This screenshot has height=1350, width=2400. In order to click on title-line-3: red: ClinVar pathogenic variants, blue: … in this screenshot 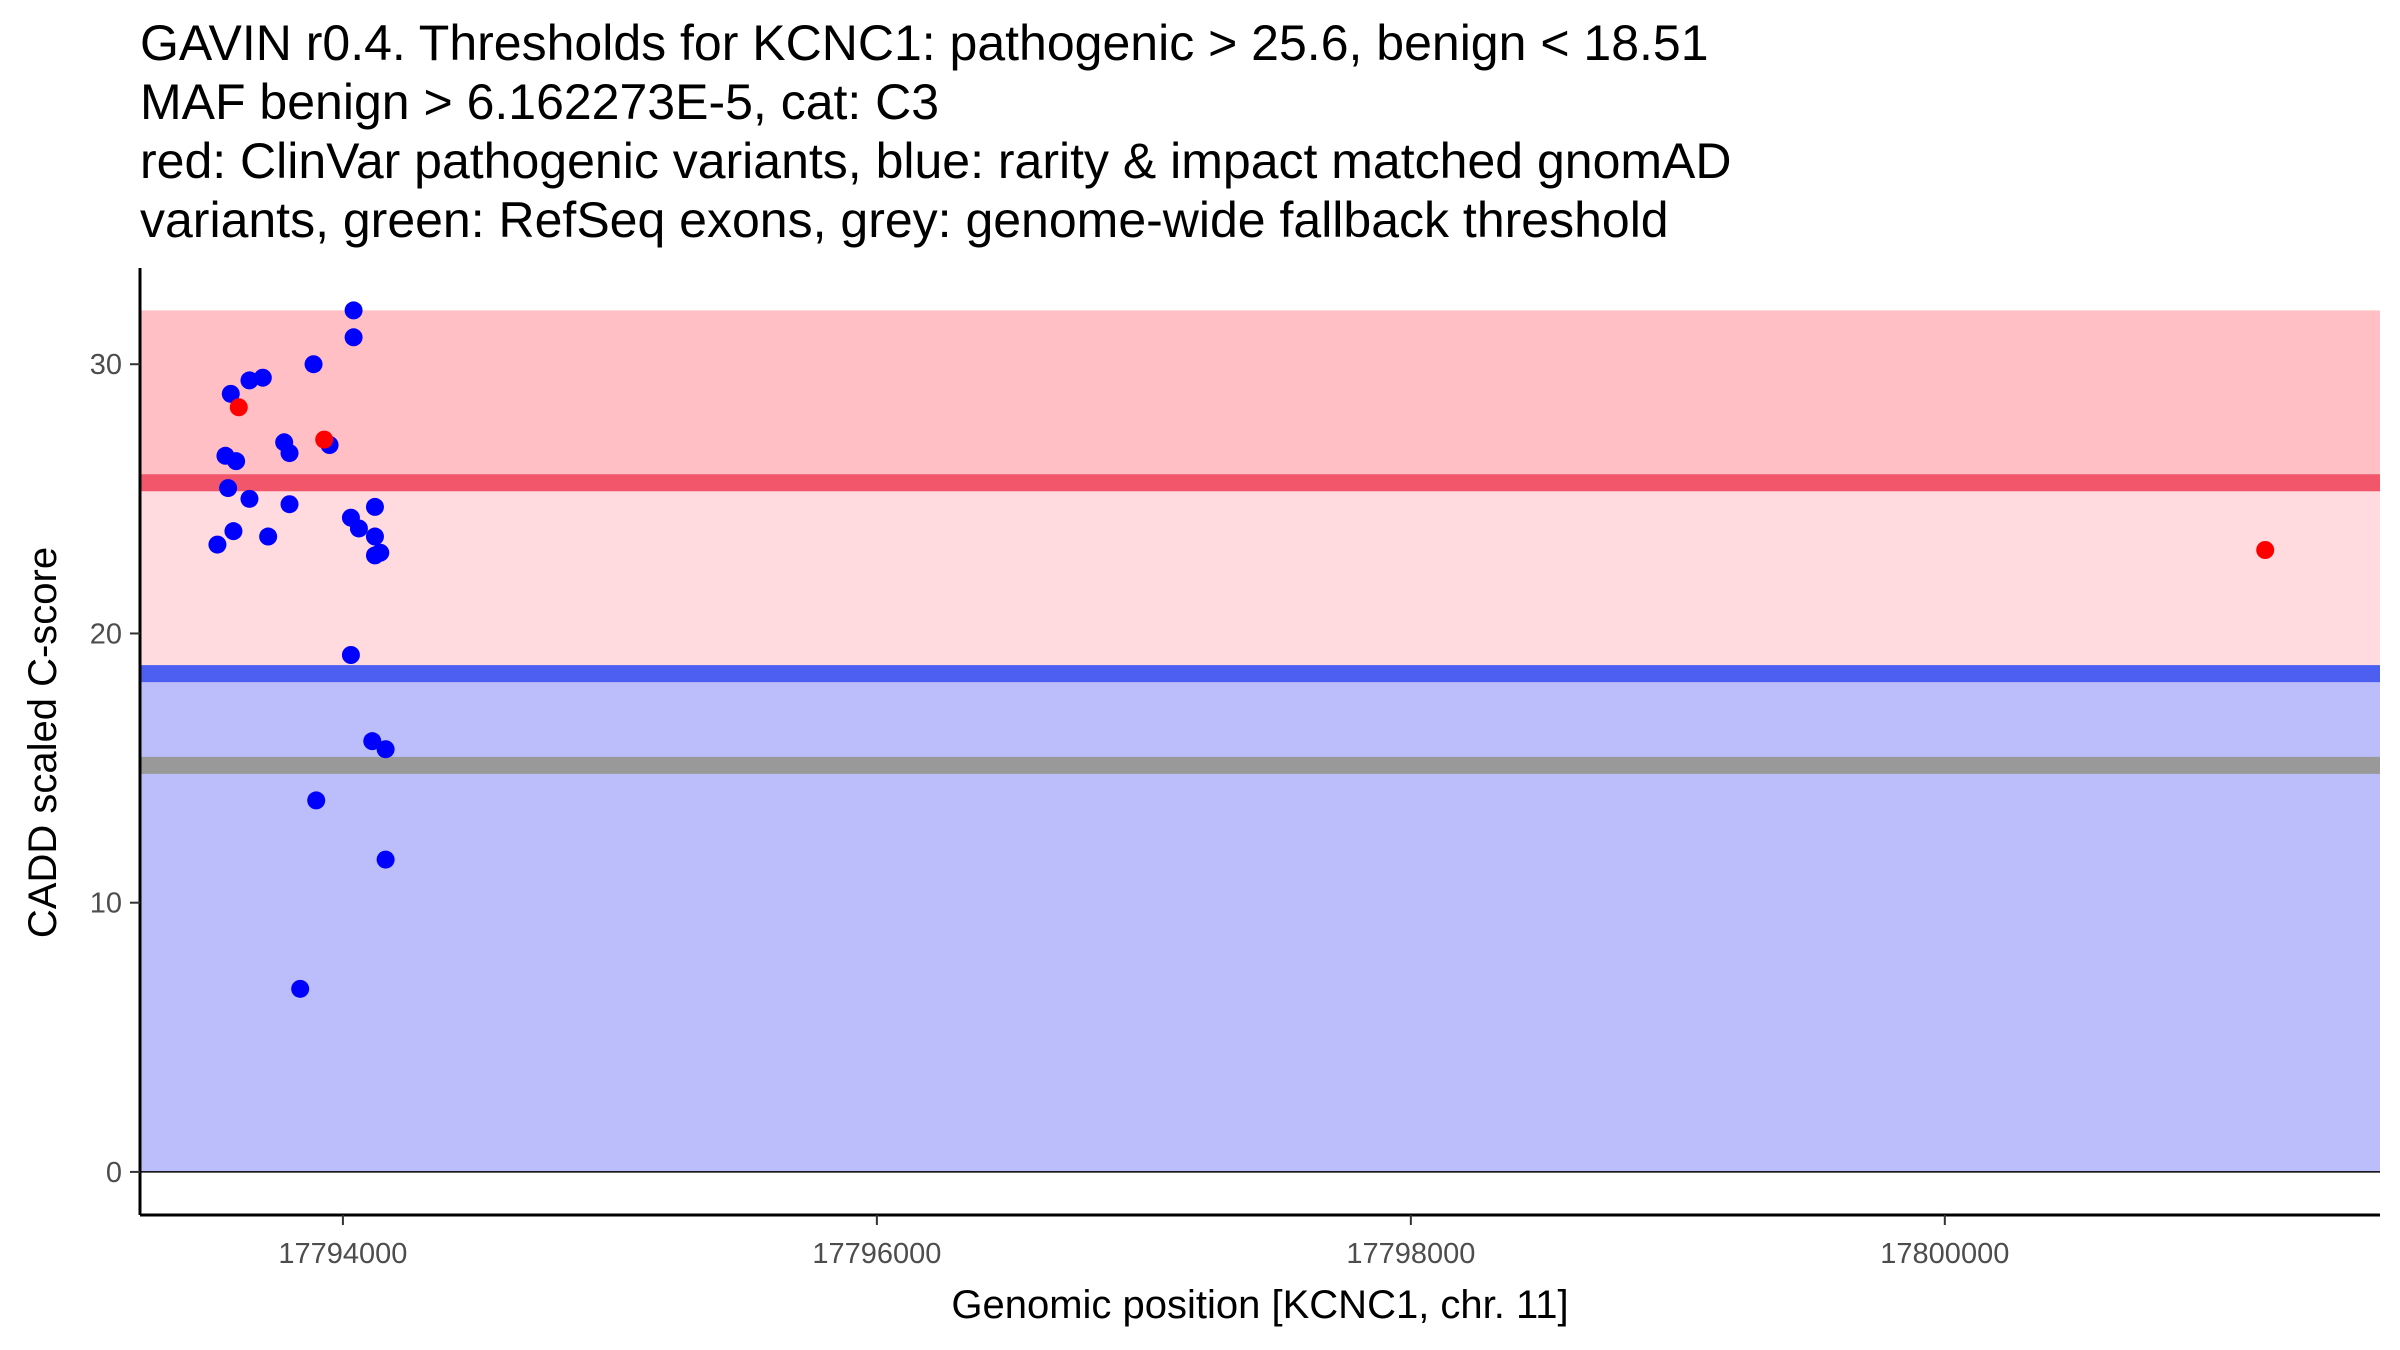, I will do `click(936, 161)`.